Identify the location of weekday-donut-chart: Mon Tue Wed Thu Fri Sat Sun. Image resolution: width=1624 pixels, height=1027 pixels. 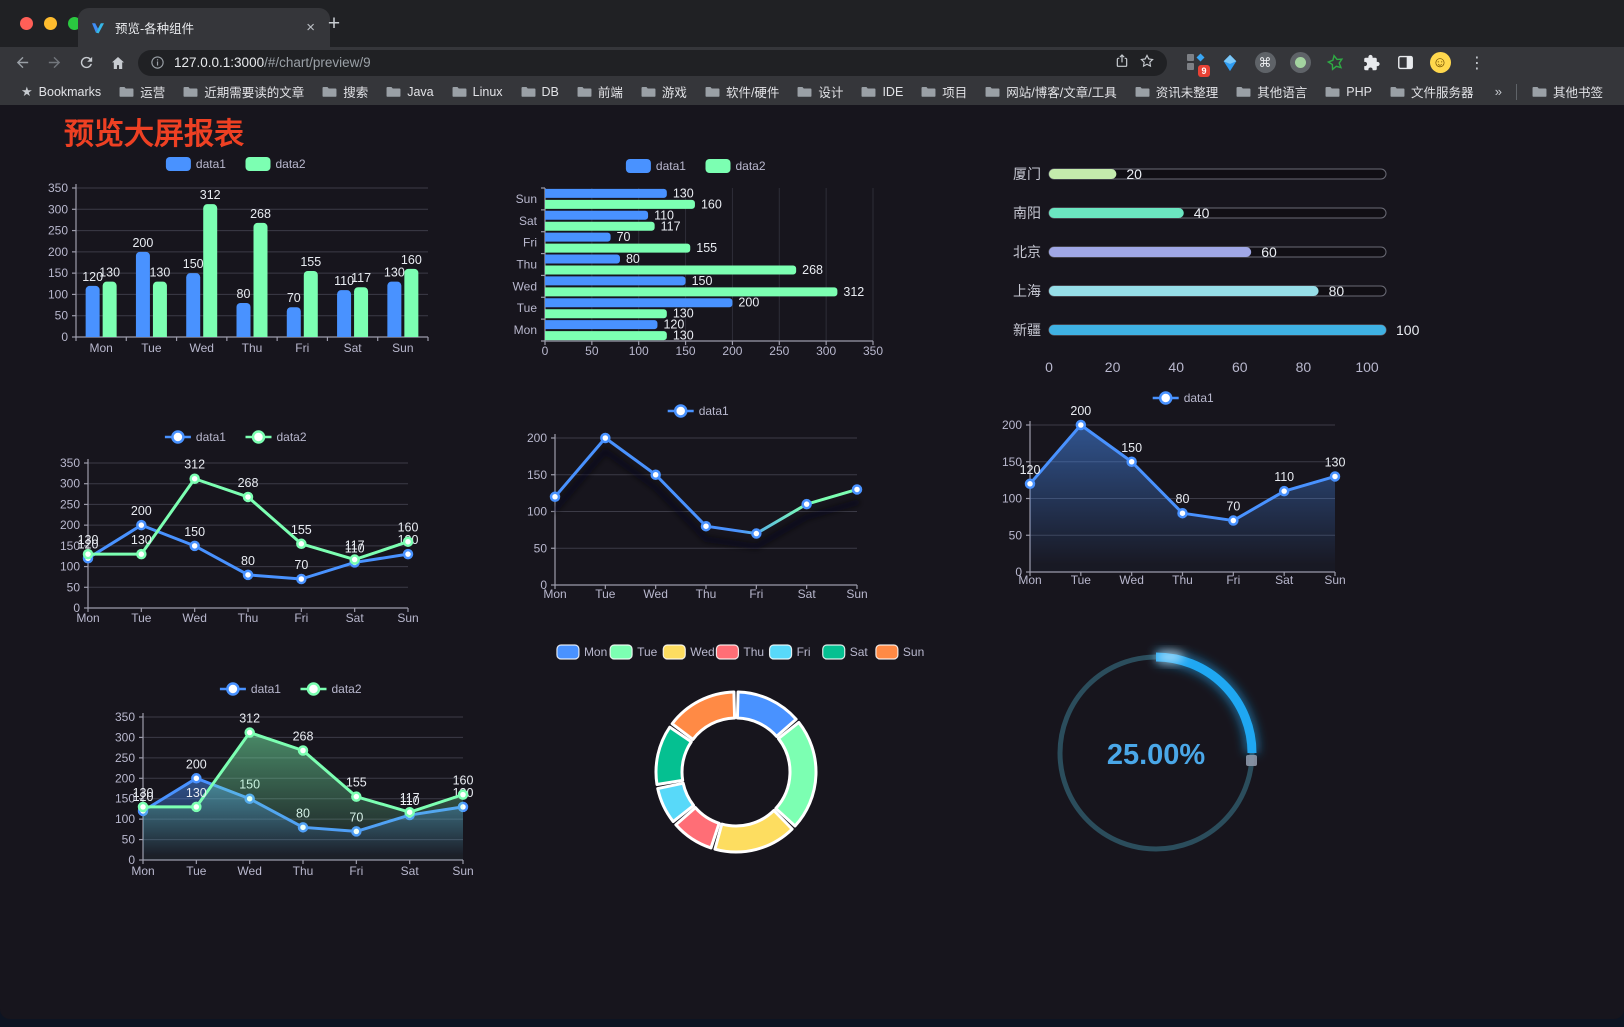
(740, 760).